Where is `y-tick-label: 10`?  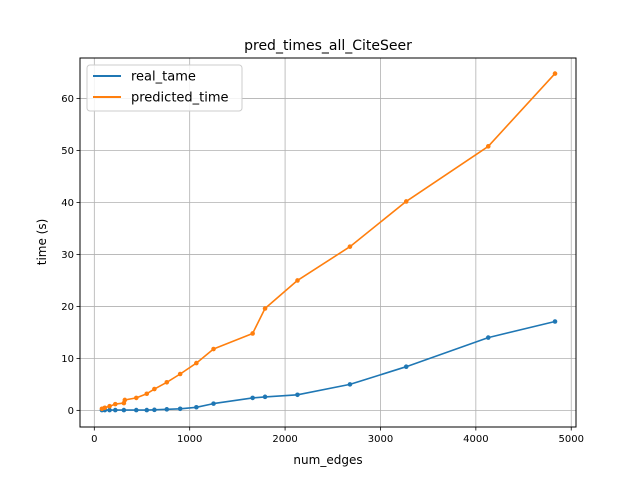 y-tick-label: 10 is located at coordinates (67, 359).